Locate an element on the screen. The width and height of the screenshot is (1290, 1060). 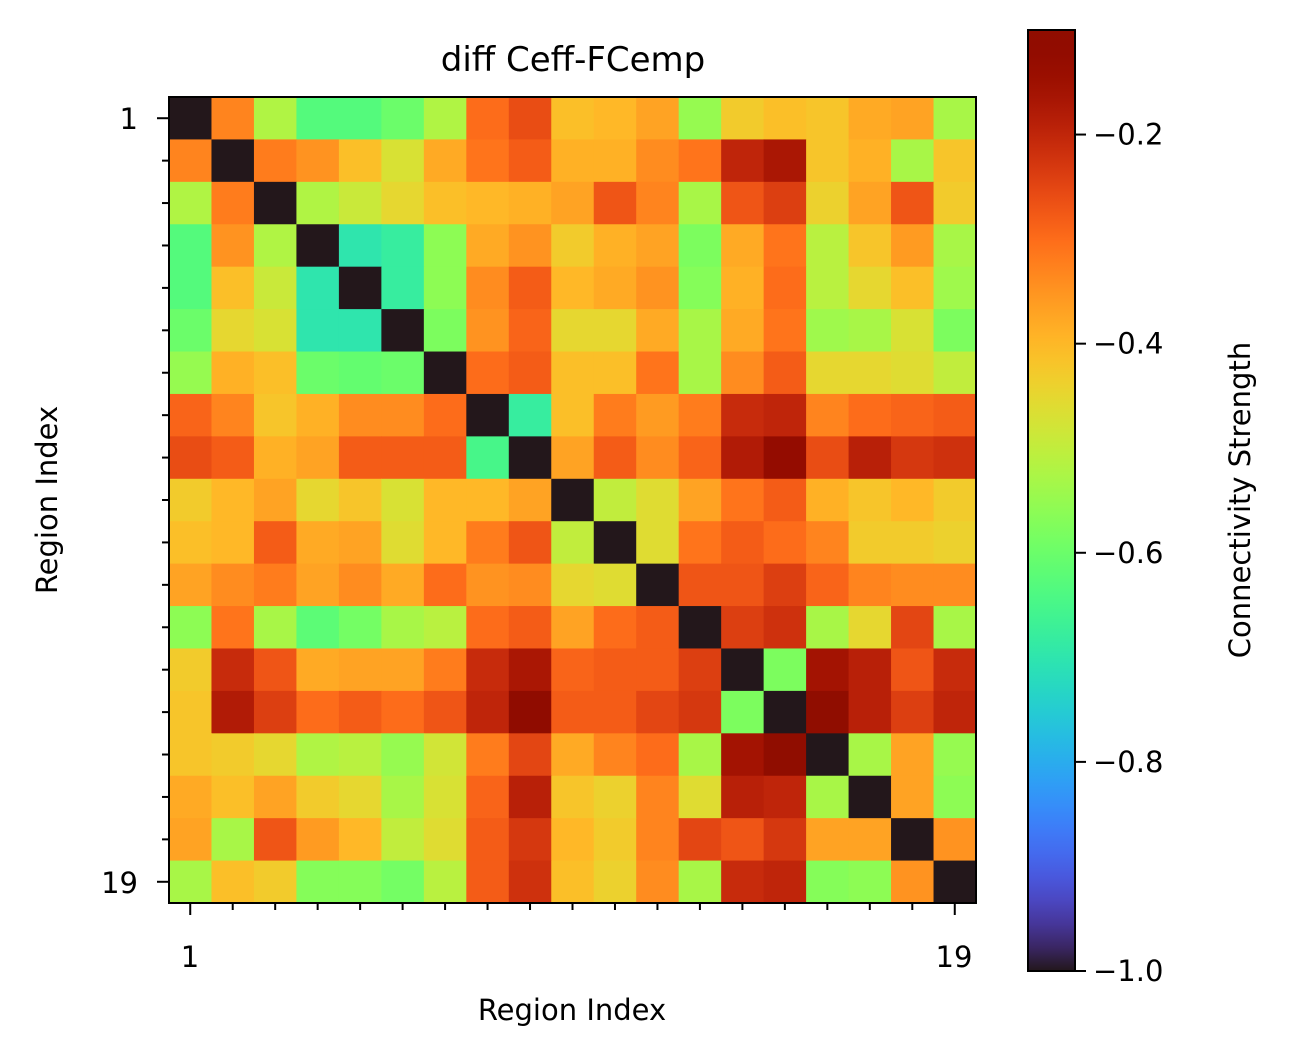
colorbar-tick-label: −0.6 is located at coordinates (1128, 553).